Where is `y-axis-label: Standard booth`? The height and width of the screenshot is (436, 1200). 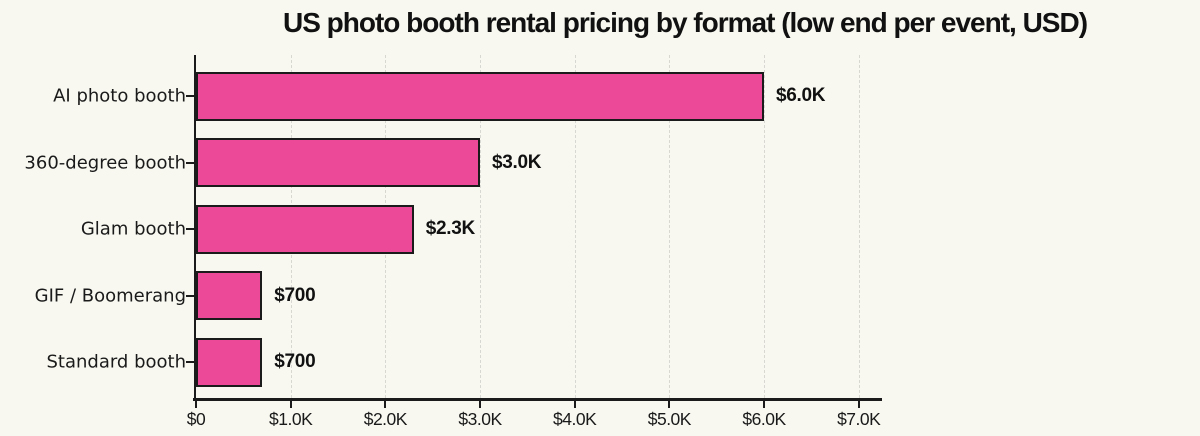
y-axis-label: Standard booth is located at coordinates (116, 362).